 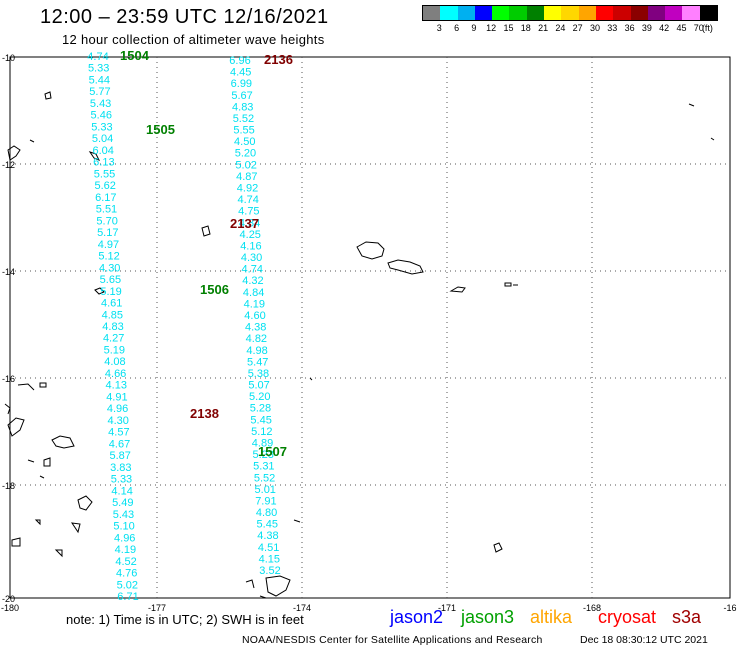 What do you see at coordinates (474, 28) in the screenshot?
I see `colorbar-label: 9` at bounding box center [474, 28].